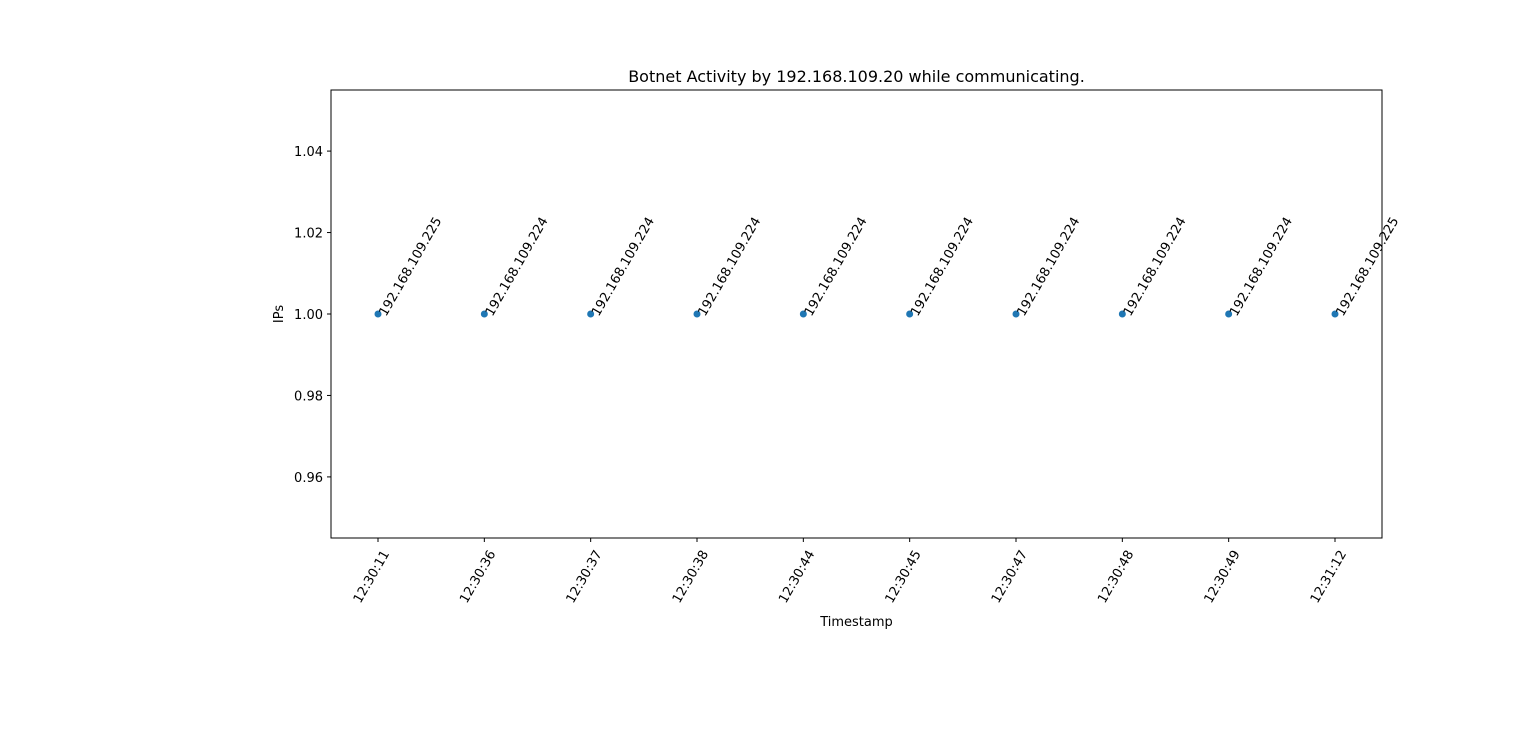  What do you see at coordinates (904, 577) in the screenshot?
I see `x-tick-label: 12:30:45` at bounding box center [904, 577].